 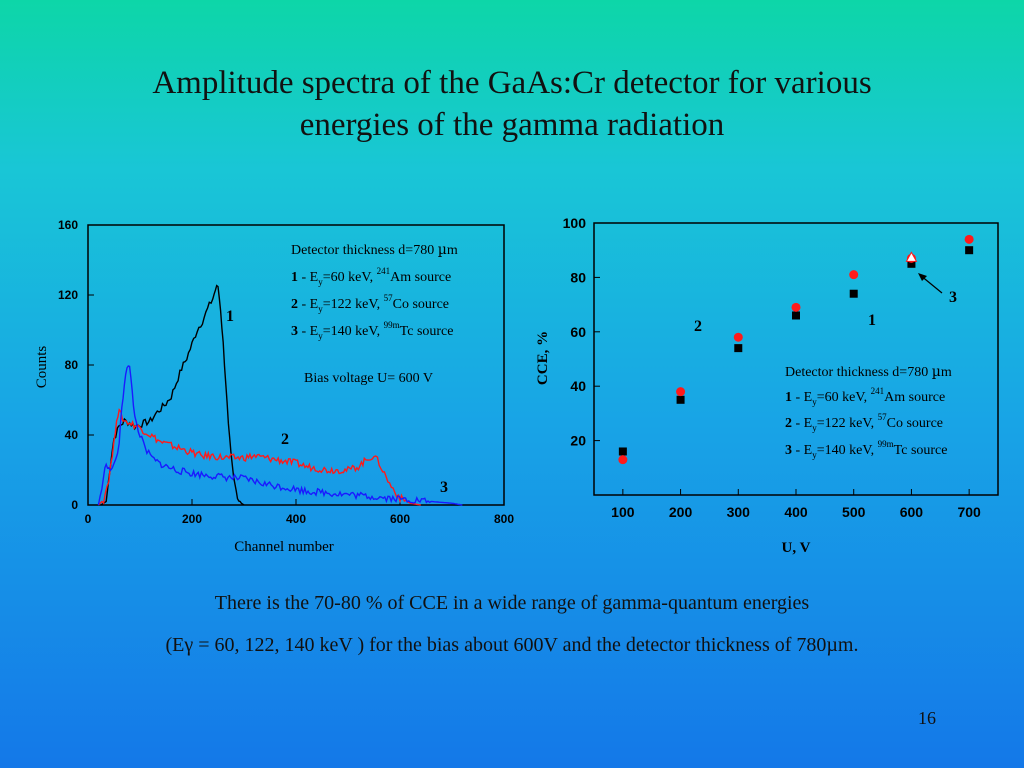 I want to click on cce-xtick-label: 700, so click(x=969, y=512).